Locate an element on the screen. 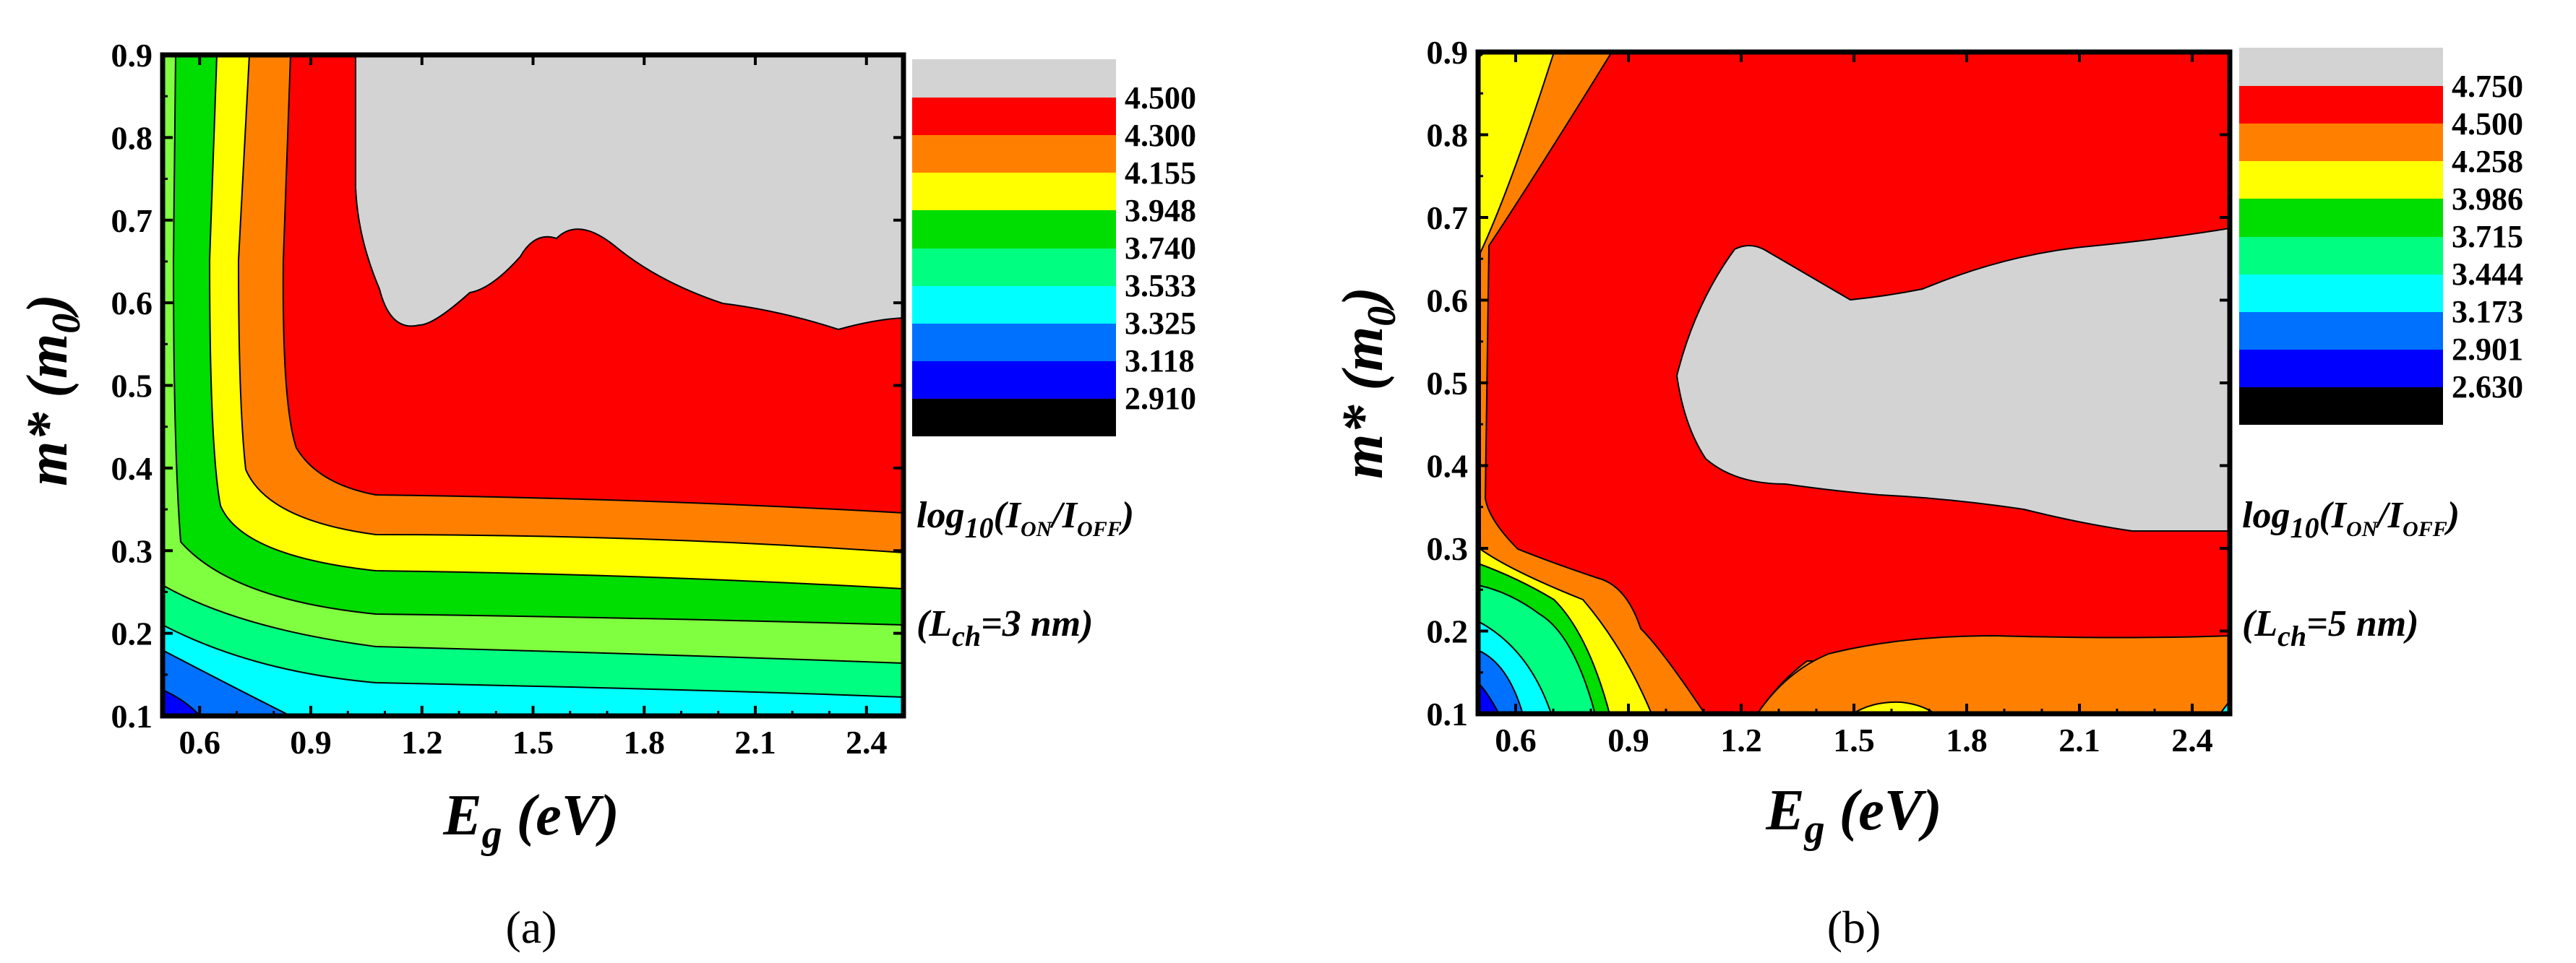  y-axis-title-b: m* (m0) is located at coordinates (1368, 383).